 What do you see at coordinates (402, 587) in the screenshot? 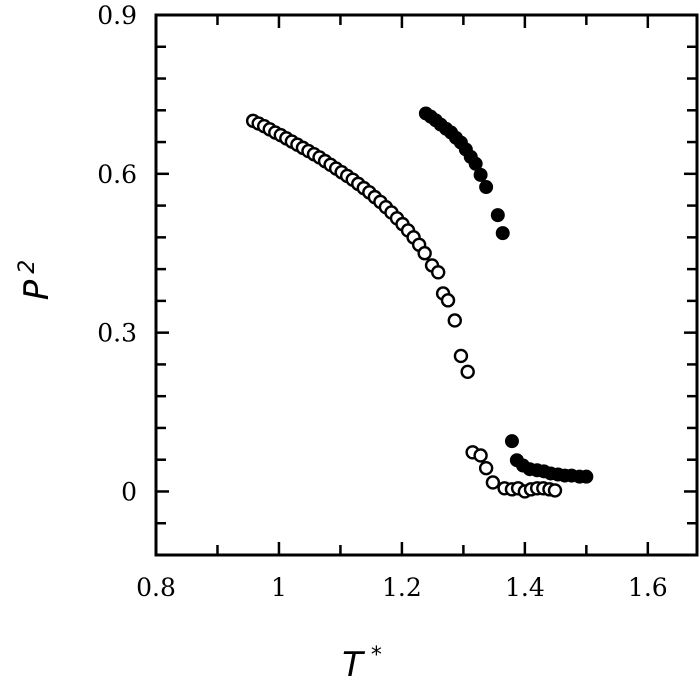
I see `x-tick-label: 1.2` at bounding box center [402, 587].